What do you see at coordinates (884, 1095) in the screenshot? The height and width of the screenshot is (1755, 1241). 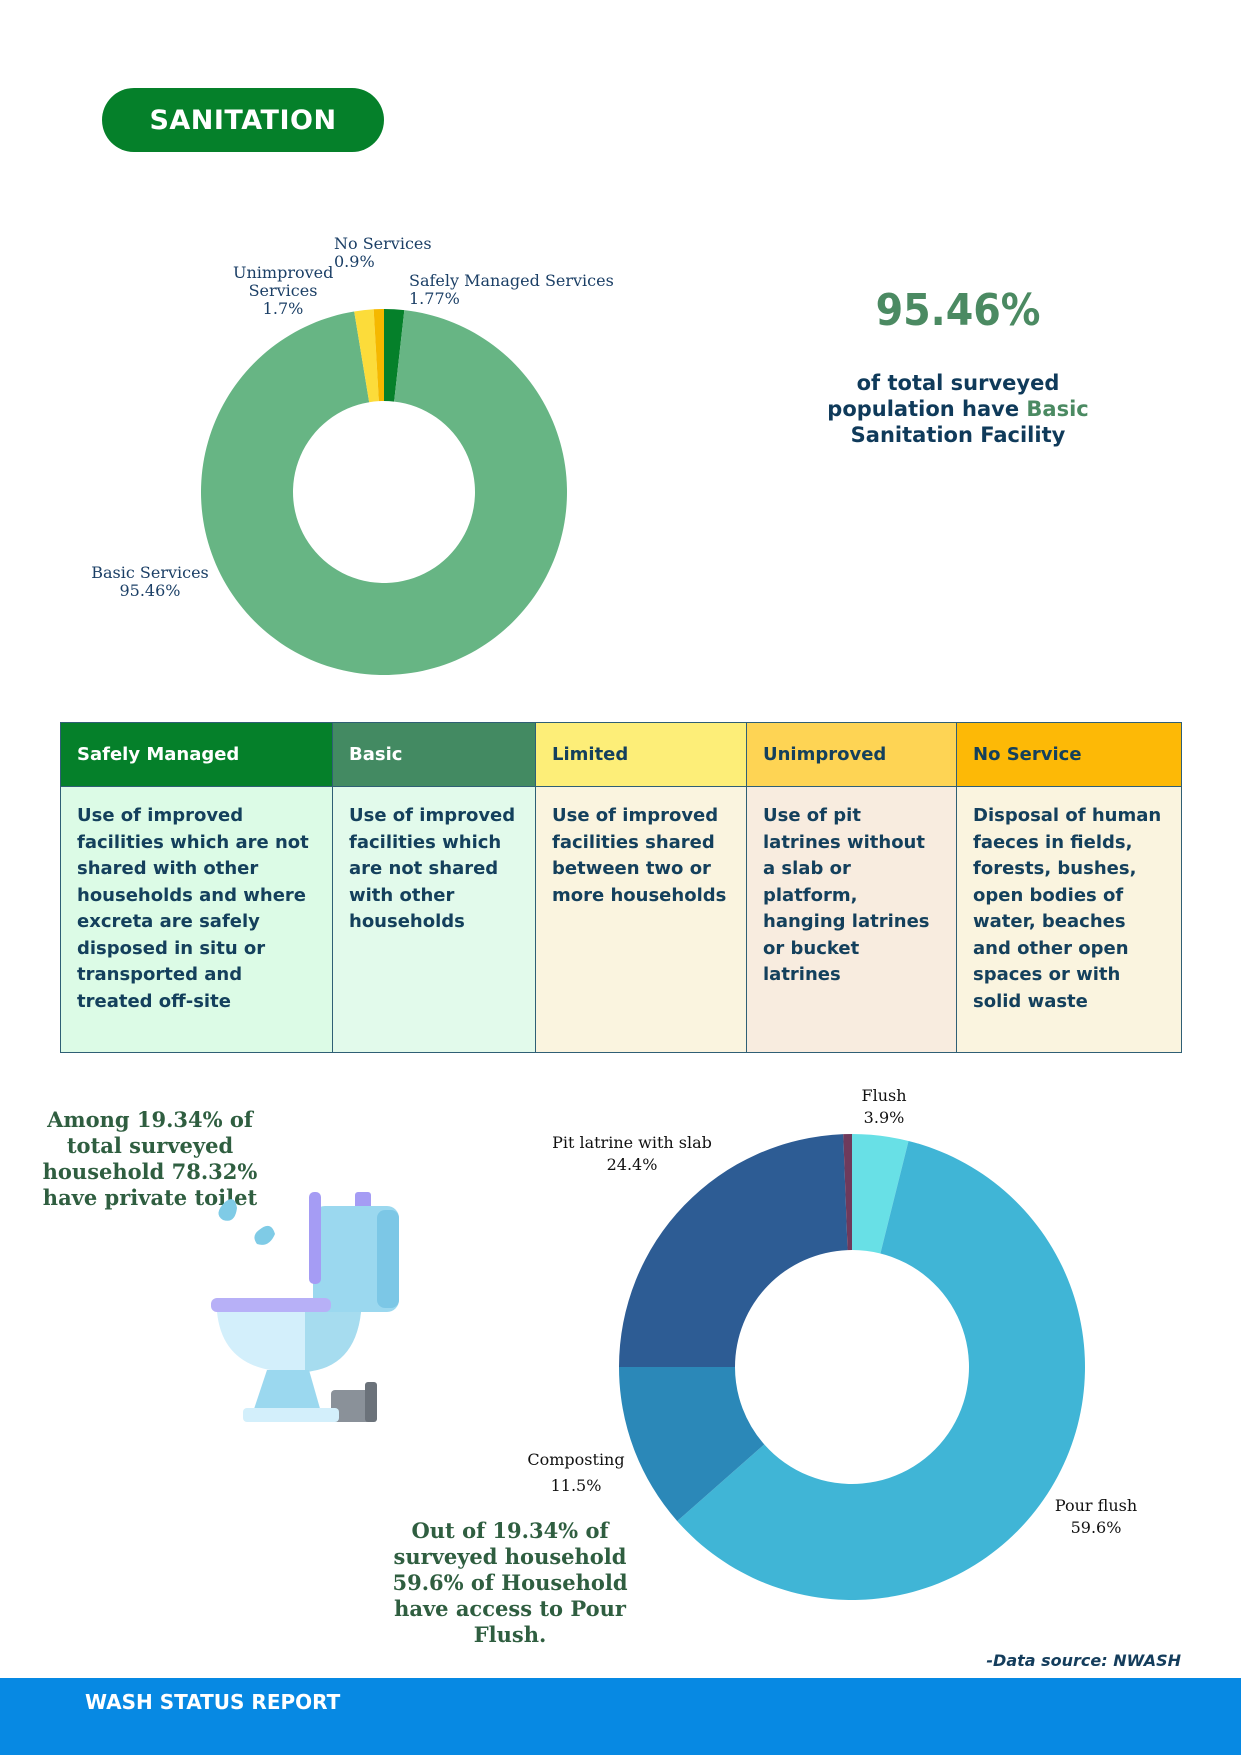 I see `label-flush-name: Flush` at bounding box center [884, 1095].